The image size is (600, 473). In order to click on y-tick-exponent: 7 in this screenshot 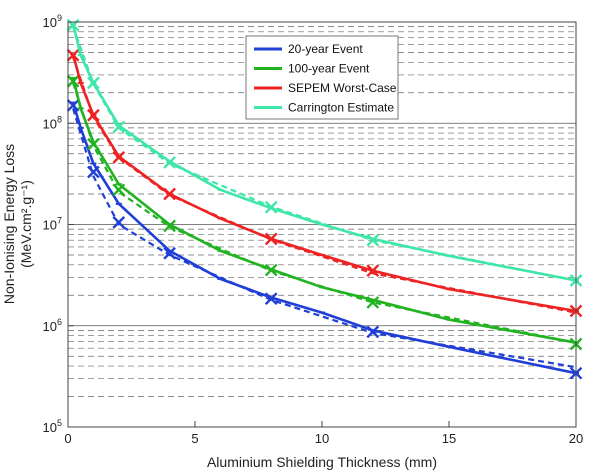, I will do `click(59, 221)`.